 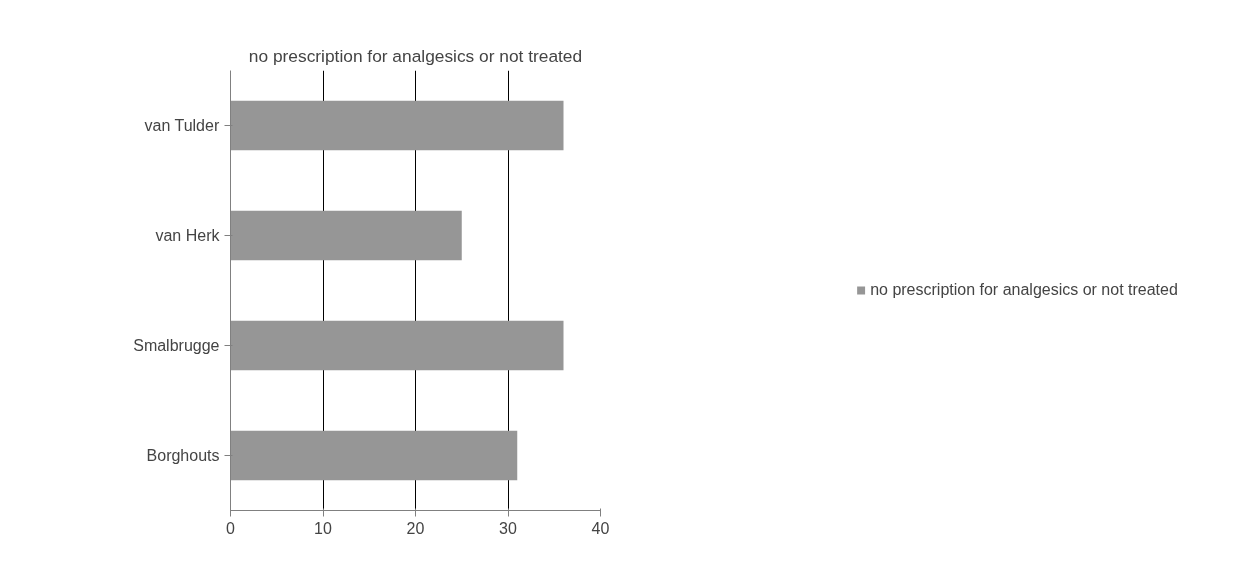 What do you see at coordinates (182, 125) in the screenshot?
I see `y-tick-label: van Tulder` at bounding box center [182, 125].